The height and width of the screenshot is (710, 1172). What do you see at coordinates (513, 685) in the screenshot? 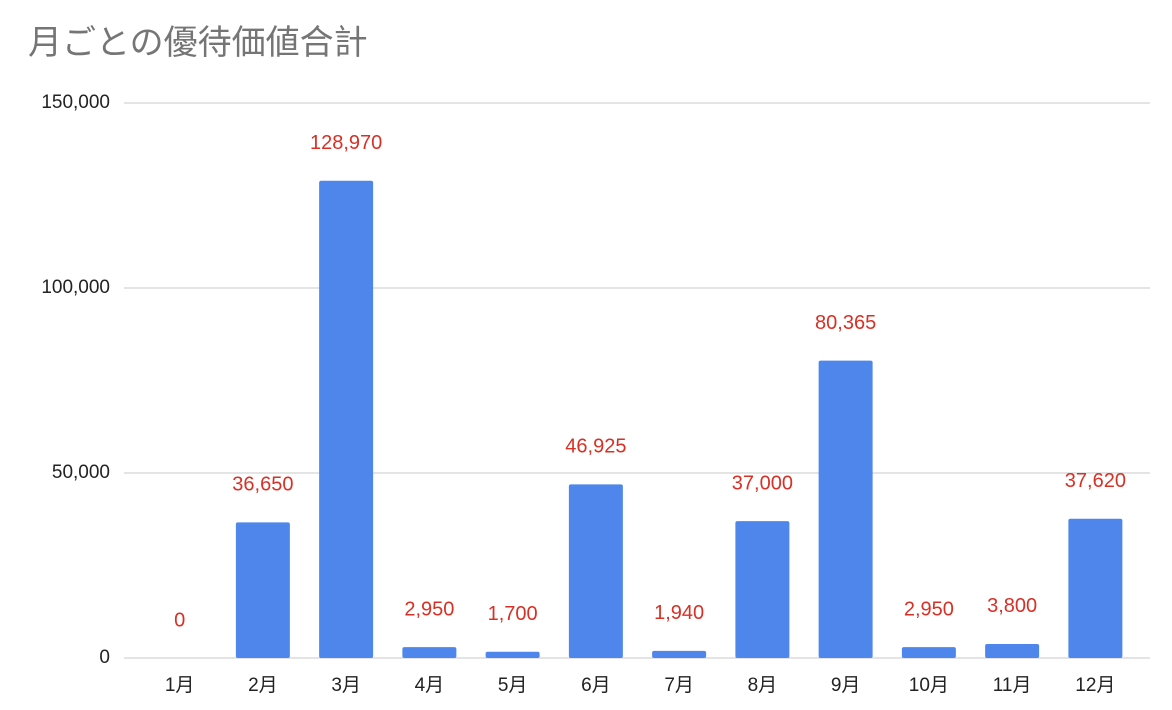
I see `x-tick-label: 5月` at bounding box center [513, 685].